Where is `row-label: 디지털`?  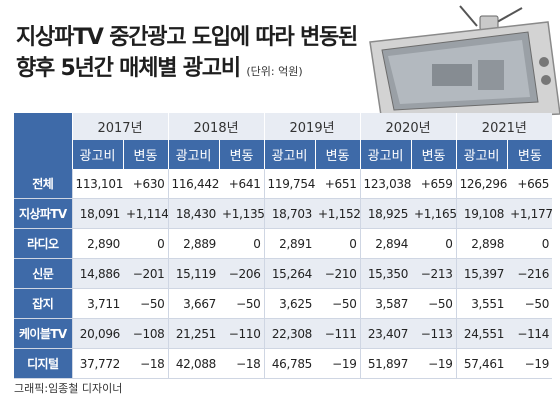 row-label: 디지털 is located at coordinates (43, 363).